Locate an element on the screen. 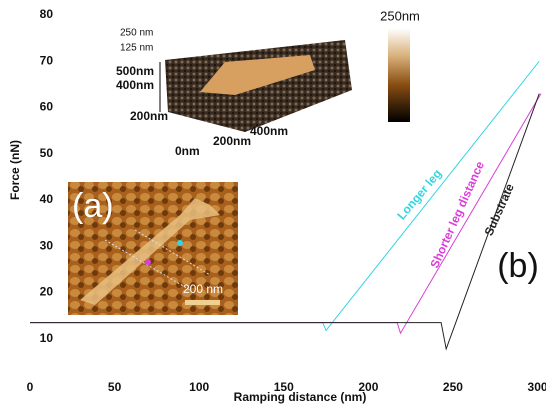 The width and height of the screenshot is (546, 409). nanowire is located at coordinates (150, 251).